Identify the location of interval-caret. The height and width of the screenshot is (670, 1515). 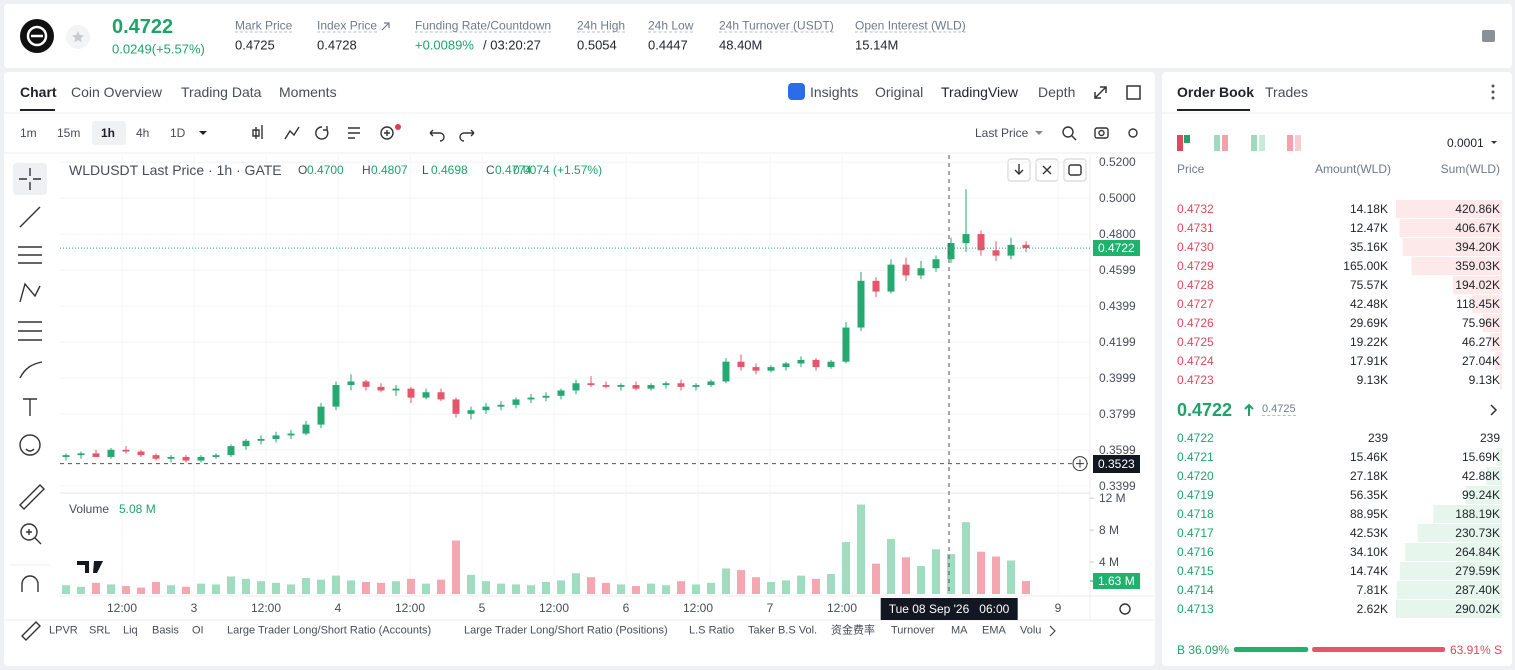
(203, 133).